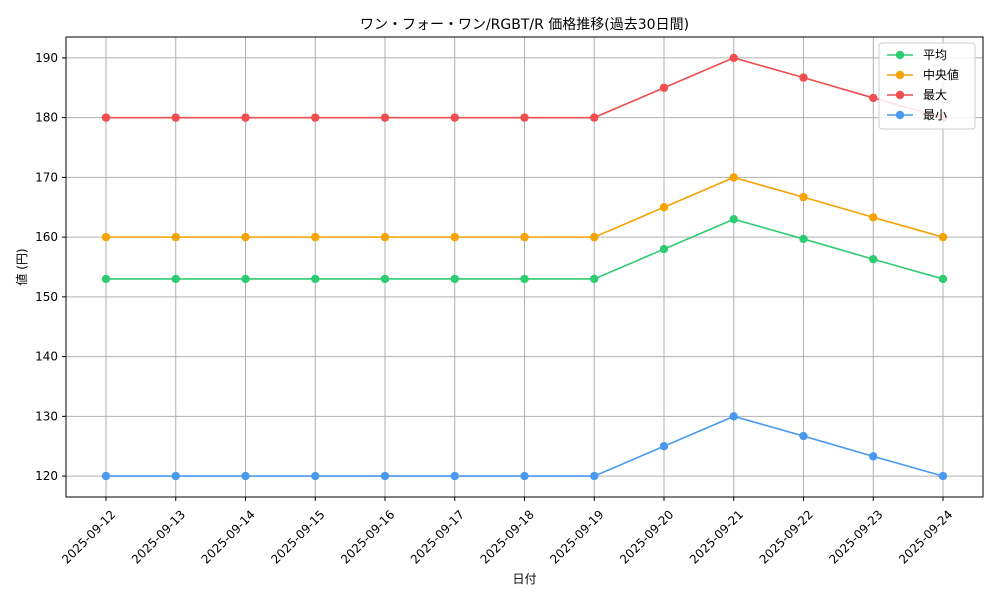  Describe the element at coordinates (46, 237) in the screenshot. I see `y-tick-label: 160` at that location.